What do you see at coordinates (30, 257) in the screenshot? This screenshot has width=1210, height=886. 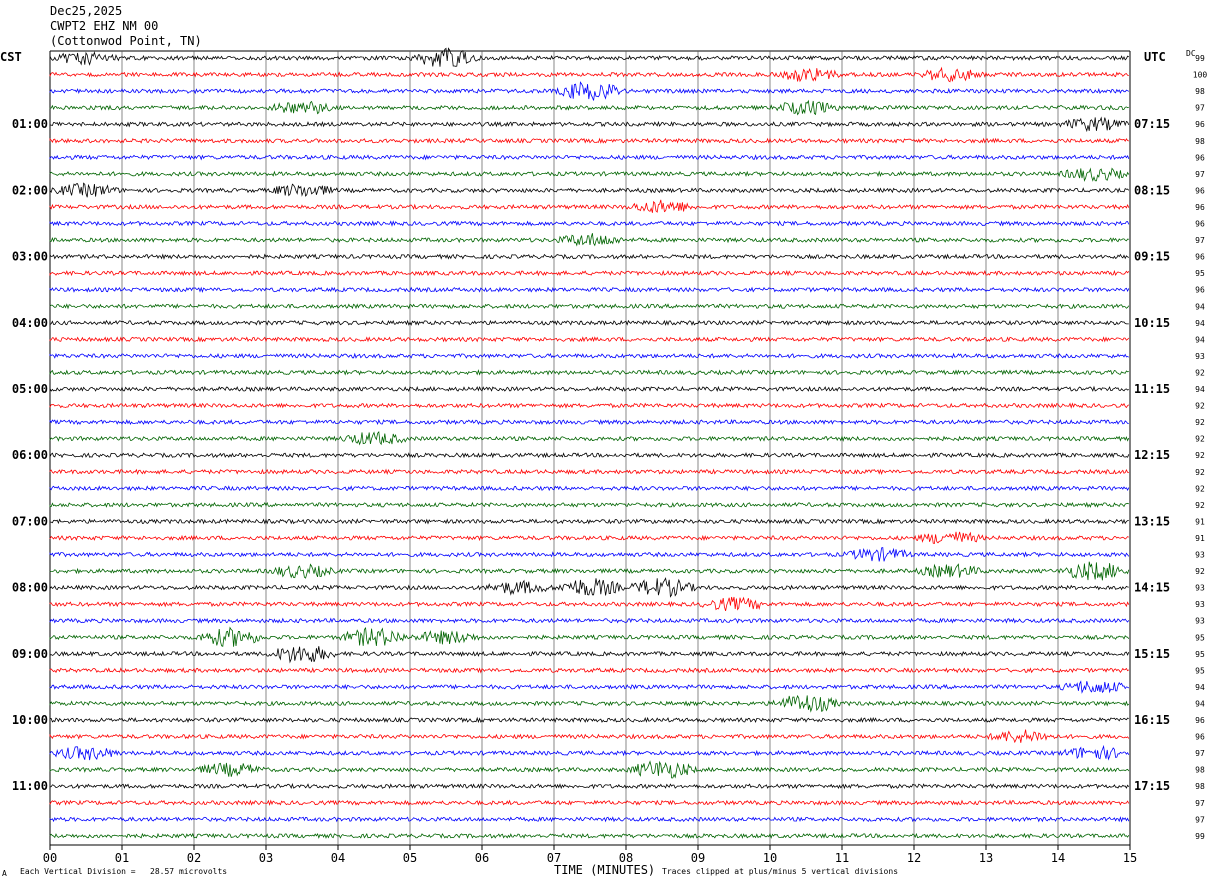 I see `cst-hour-label: 03:00` at bounding box center [30, 257].